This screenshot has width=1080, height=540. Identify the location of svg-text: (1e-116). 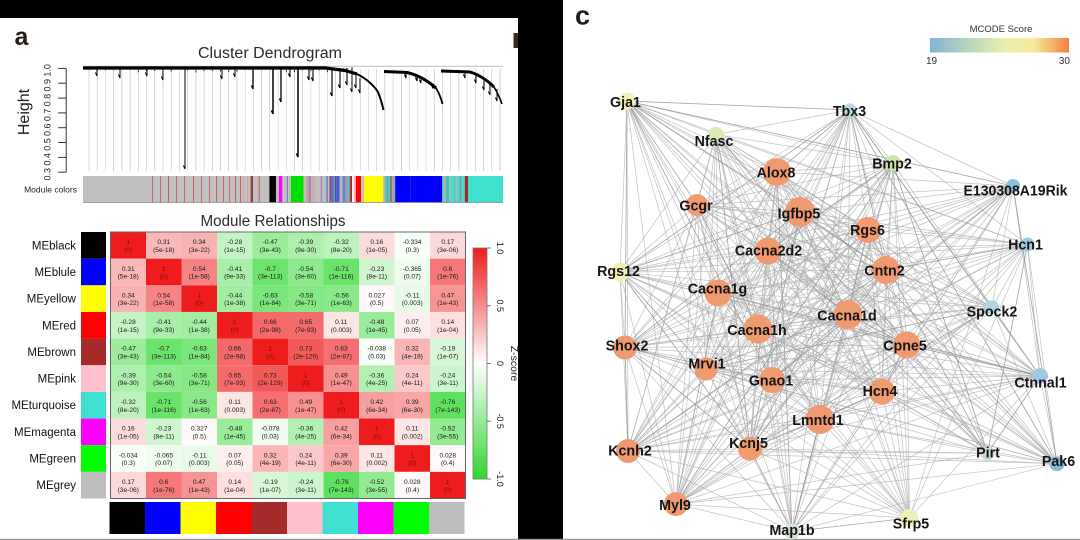
(164, 410).